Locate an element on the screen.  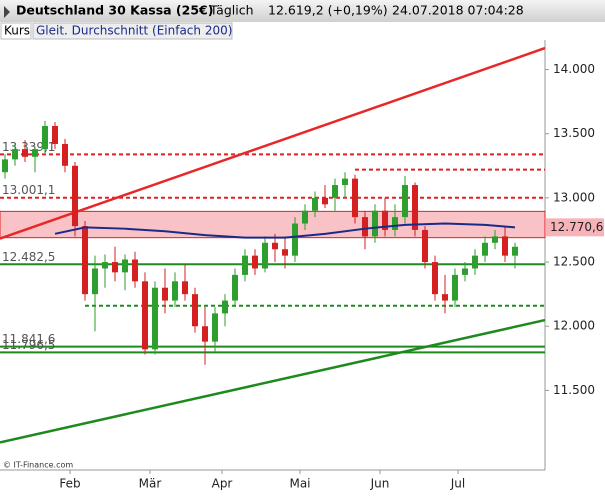
level-label: 11.796,5 is located at coordinates (28, 345).